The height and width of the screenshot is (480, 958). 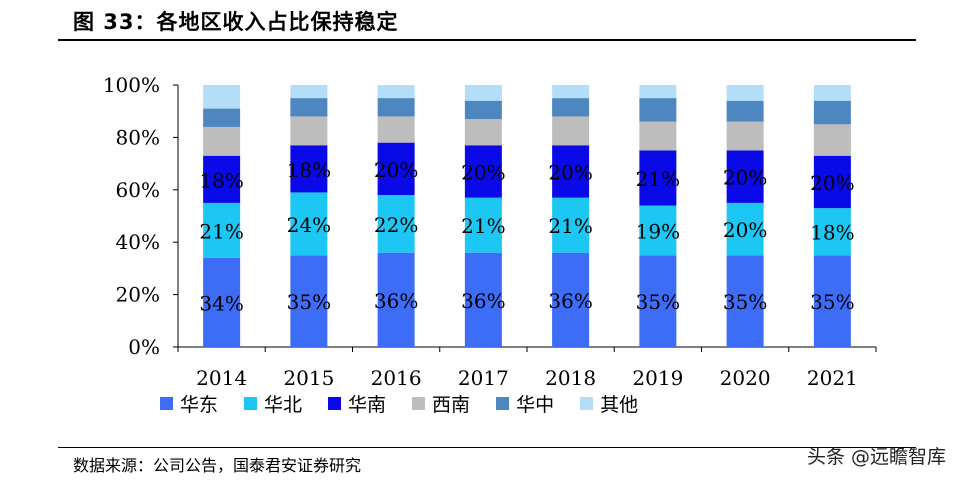 What do you see at coordinates (396, 378) in the screenshot?
I see `x-tick-label: 2016` at bounding box center [396, 378].